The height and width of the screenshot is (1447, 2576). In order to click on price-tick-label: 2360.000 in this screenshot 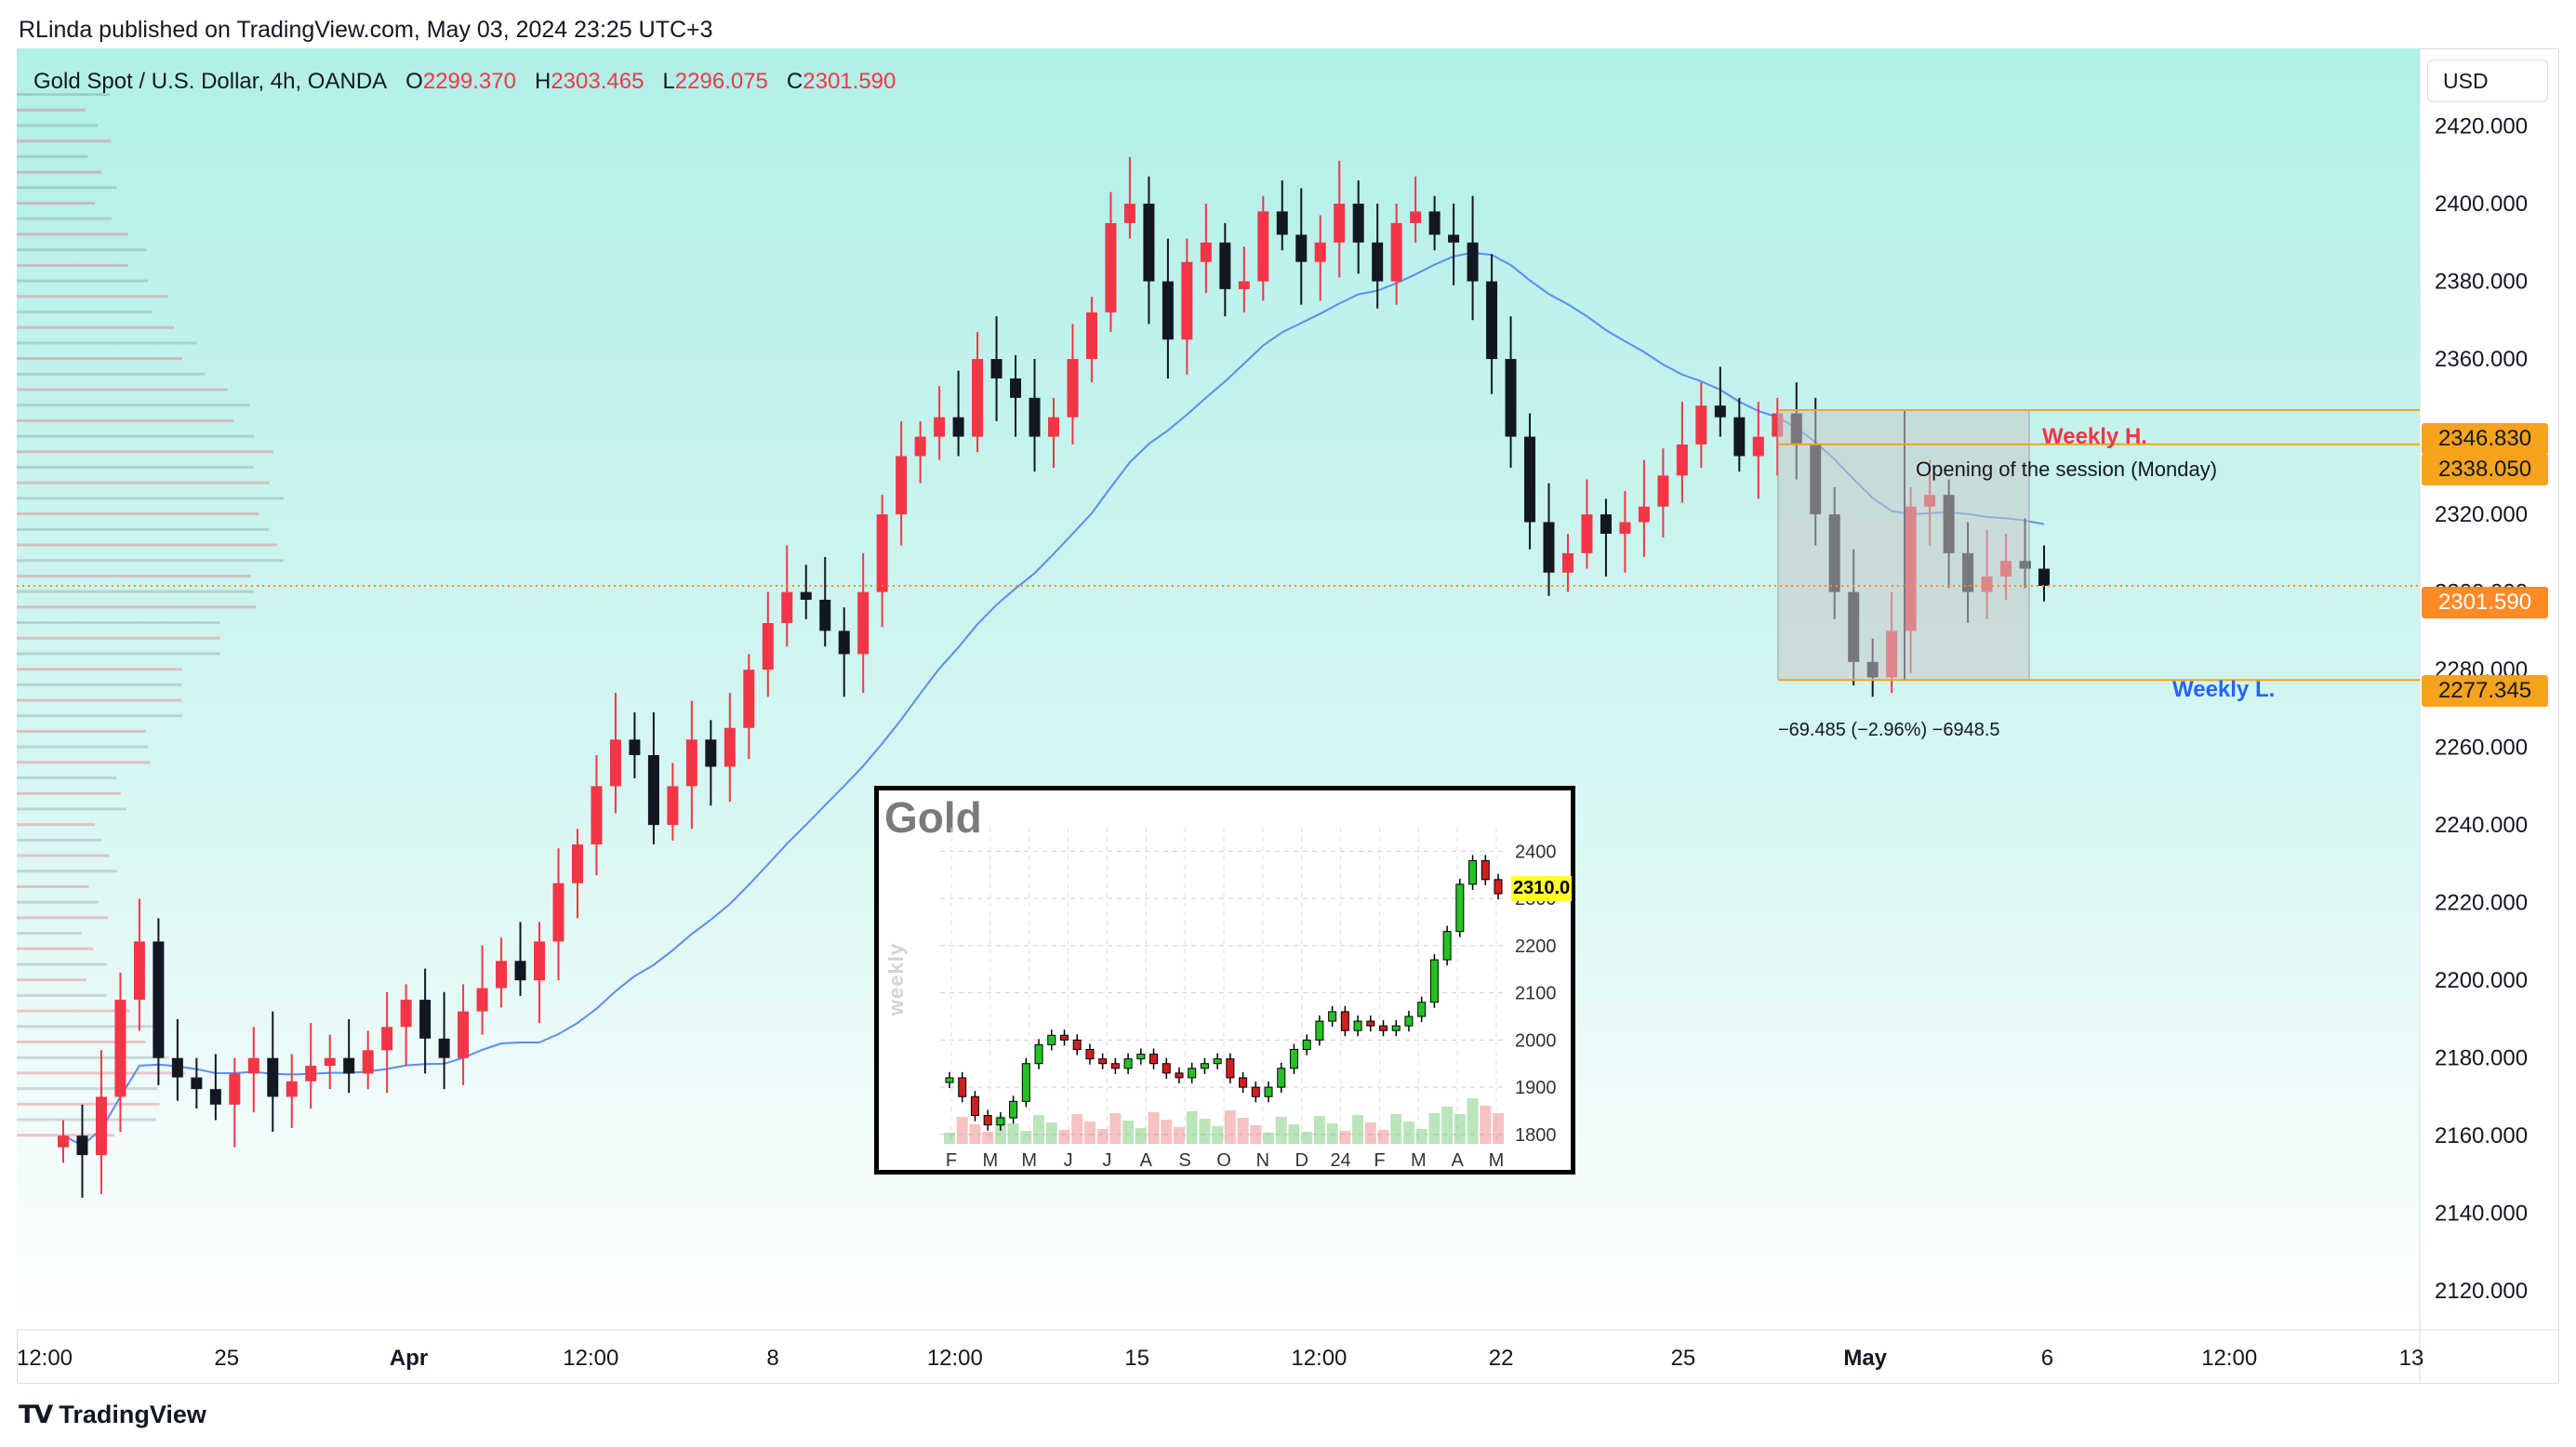, I will do `click(2481, 359)`.